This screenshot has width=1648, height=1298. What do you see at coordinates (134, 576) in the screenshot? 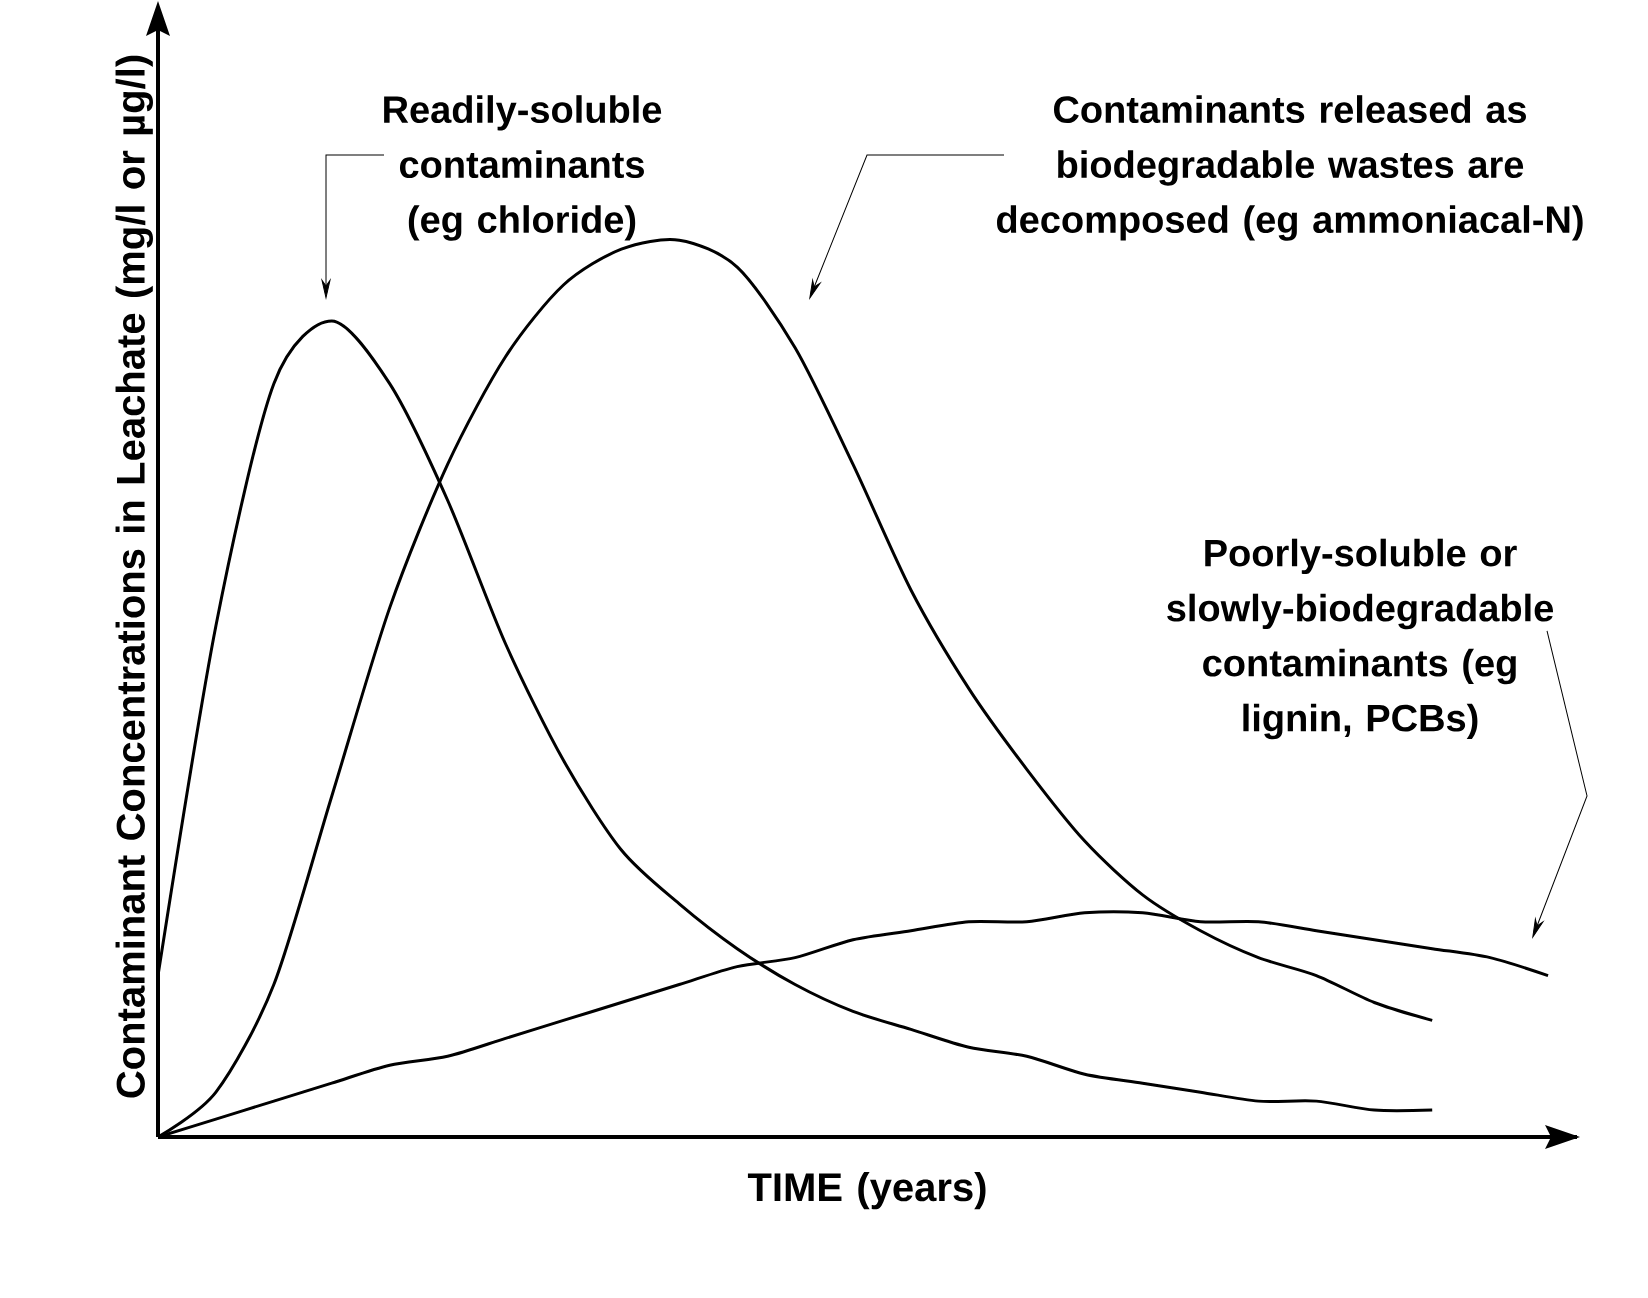
I see `y-axis-title: Contaminant Concentrations in Leachate (mg/l or µg/l)` at bounding box center [134, 576].